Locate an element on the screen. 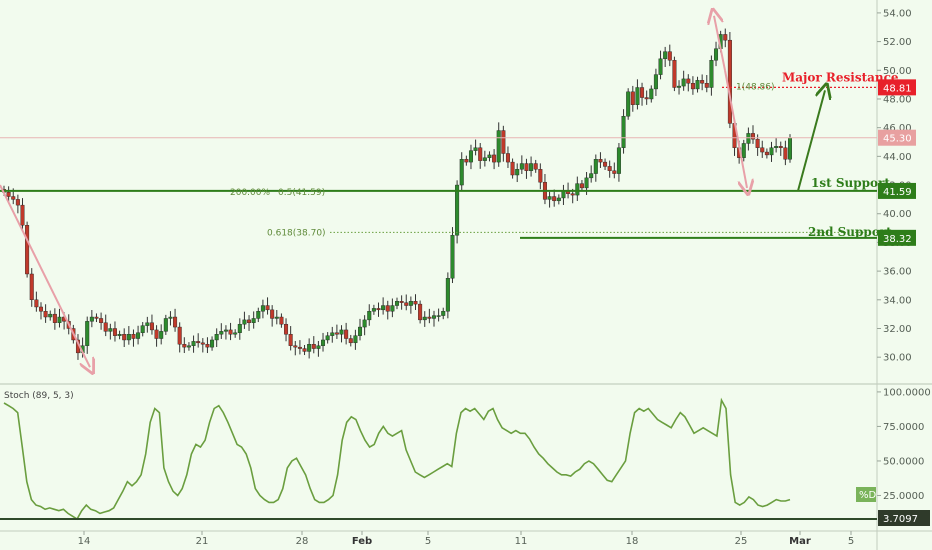 The image size is (932, 550). support-1-tag: 41.59 is located at coordinates (897, 190).